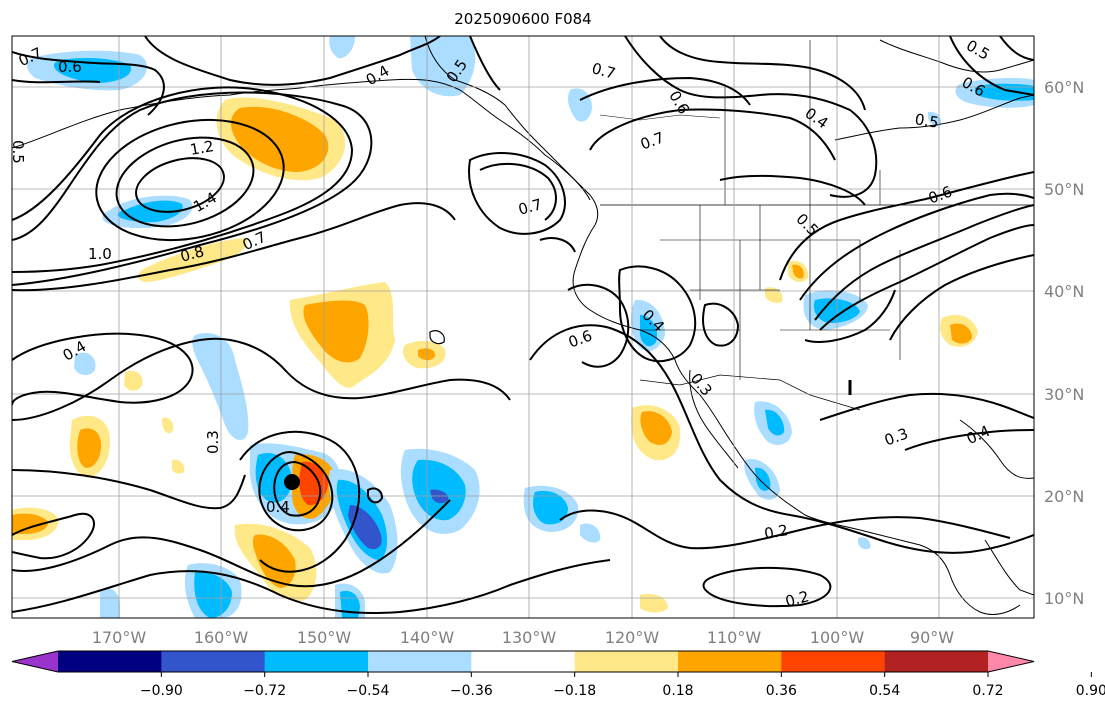  I want to click on lat-label: 10°N, so click(1064, 598).